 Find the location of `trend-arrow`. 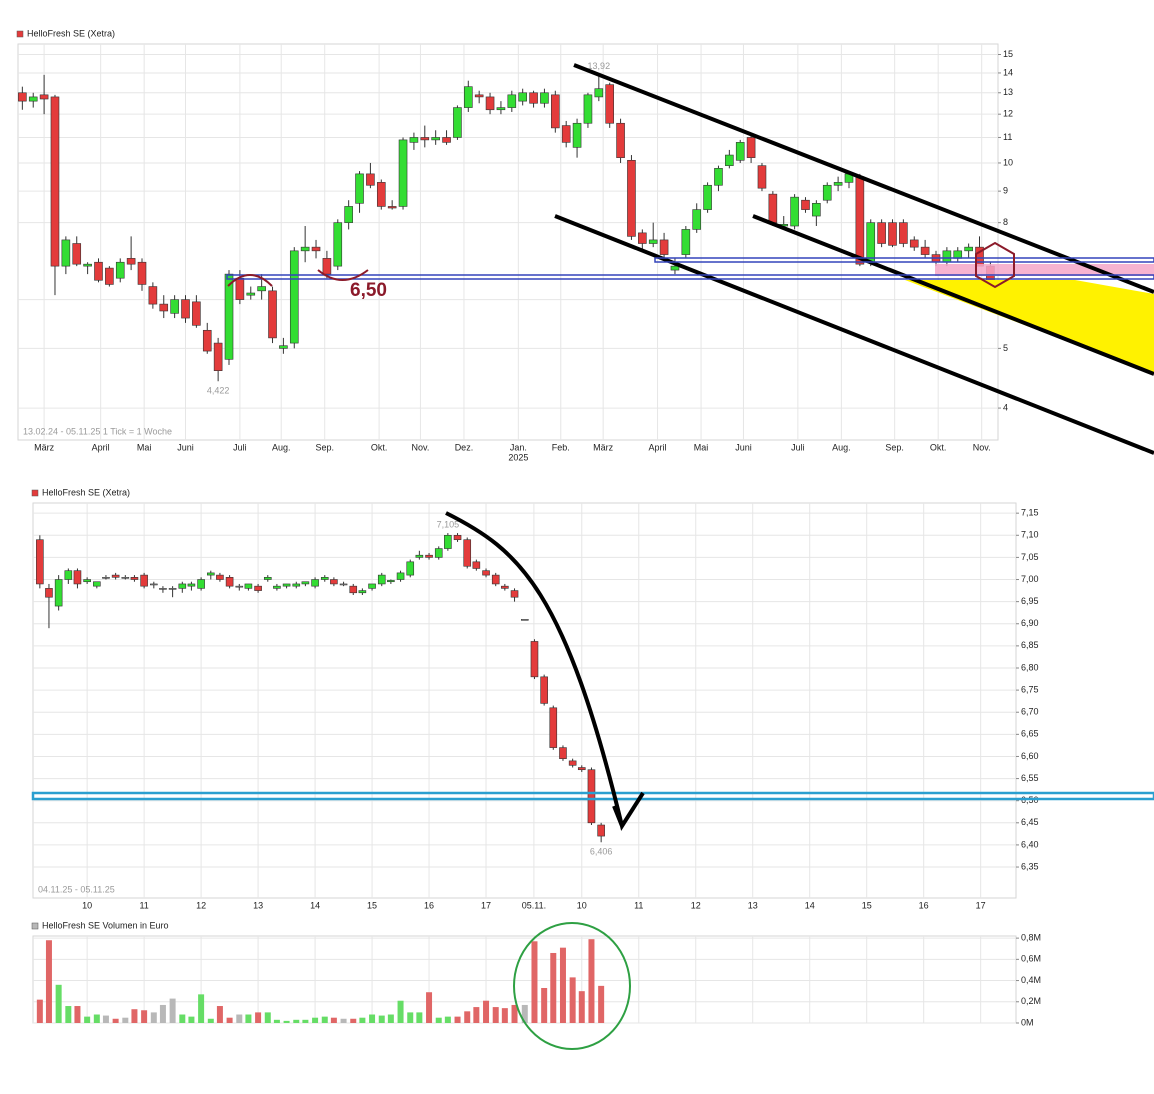

trend-arrow is located at coordinates (545, 671).